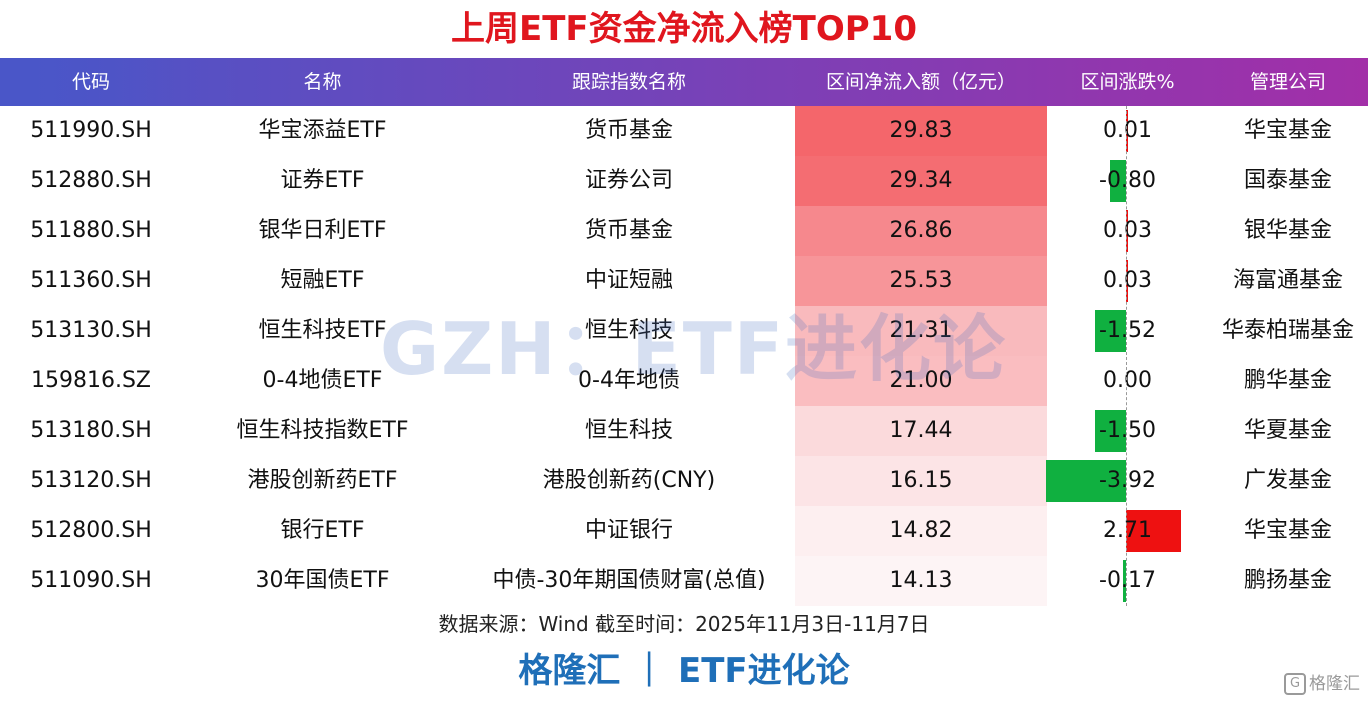  Describe the element at coordinates (91, 480) in the screenshot. I see `cell-code: 513120.SH` at that location.